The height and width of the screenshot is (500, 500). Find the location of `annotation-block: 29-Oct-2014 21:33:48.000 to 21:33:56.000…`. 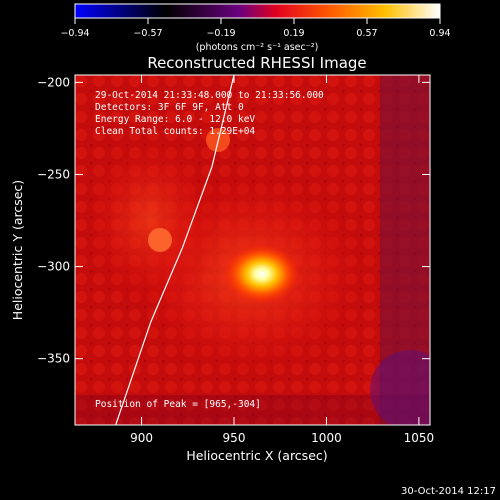

annotation-block: 29-Oct-2014 21:33:48.000 to 21:33:56.000… is located at coordinates (209, 113).